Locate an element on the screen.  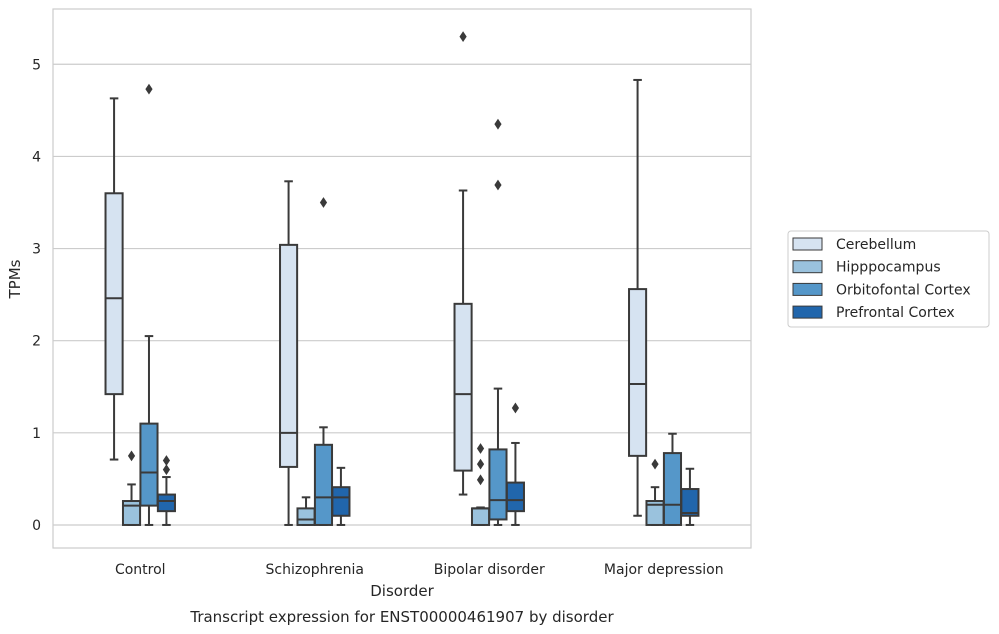
y-tick-label: 5 is located at coordinates (36, 65).